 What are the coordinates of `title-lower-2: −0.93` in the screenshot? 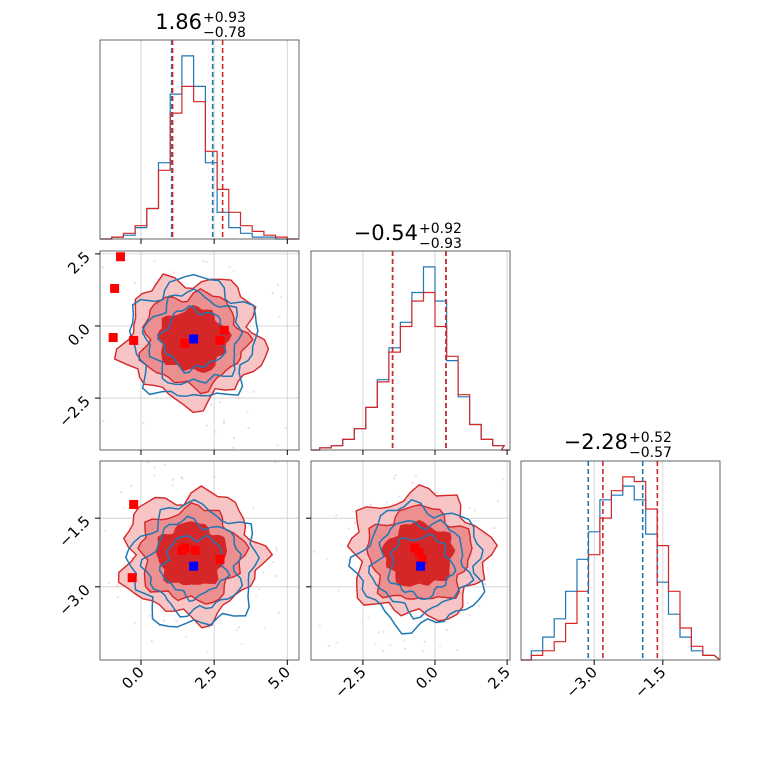 It's located at (440, 244).